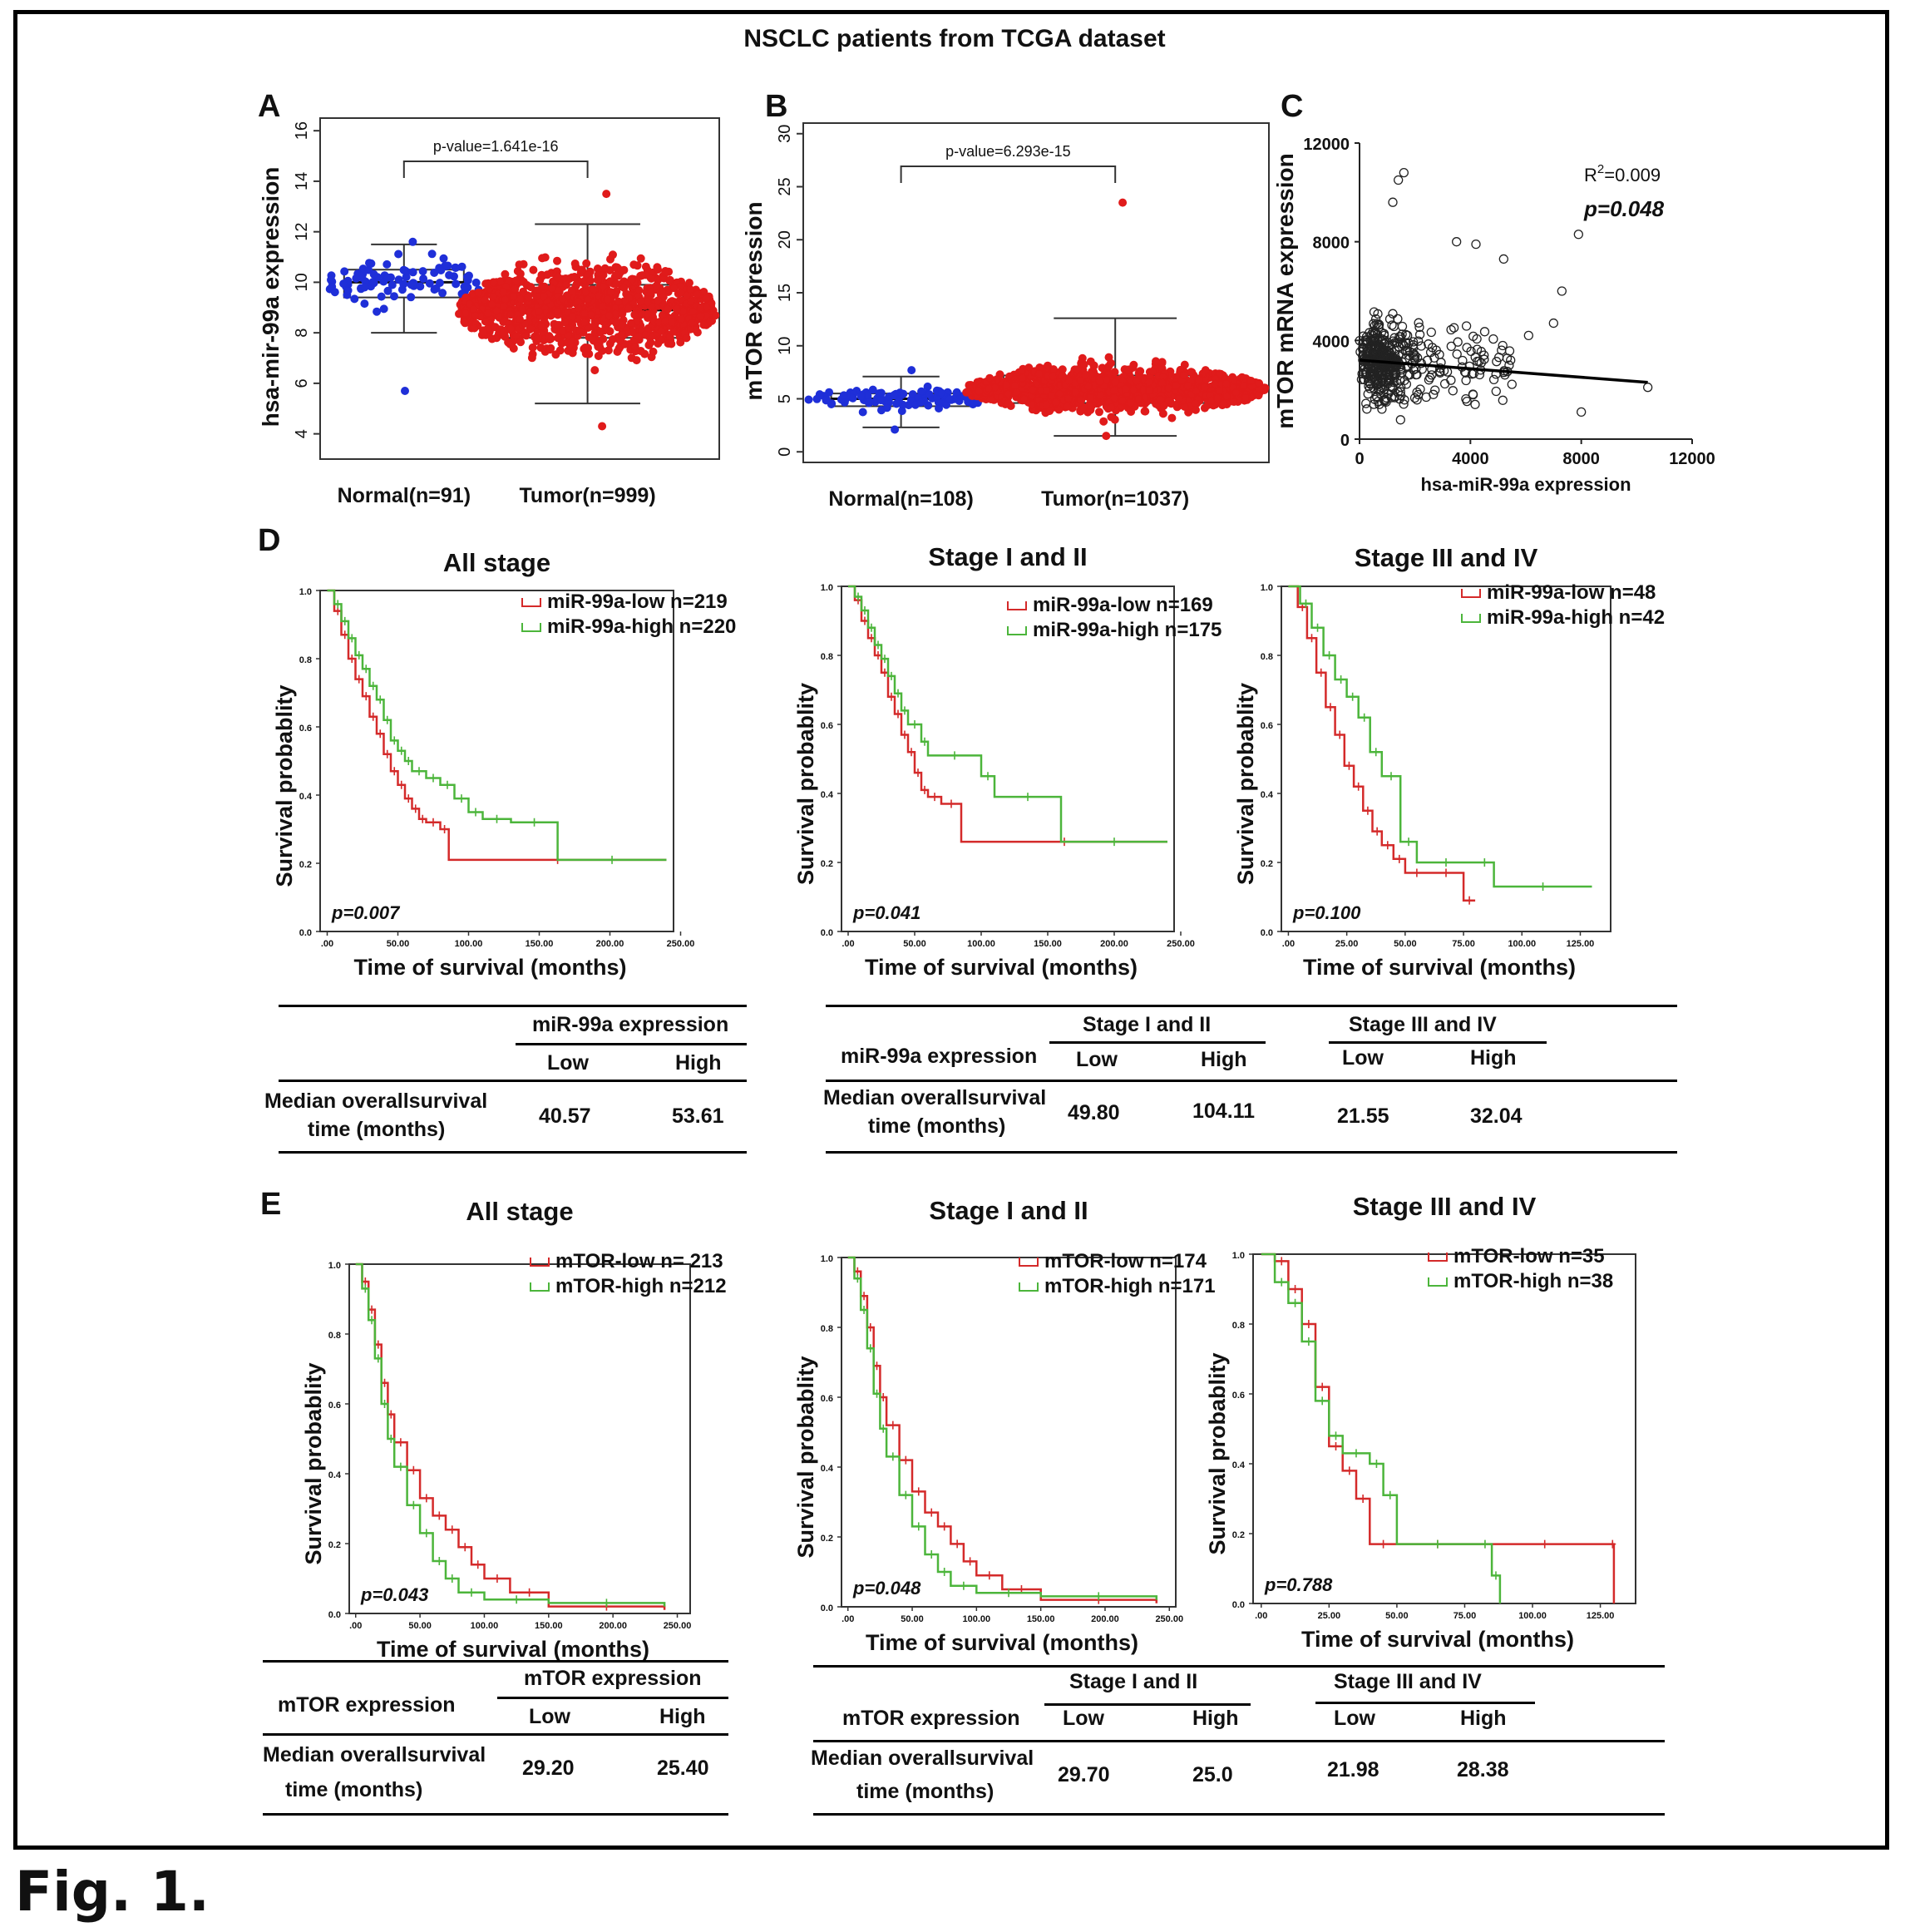 The image size is (1910, 1932). I want to click on panel-label-e: E, so click(270, 1204).